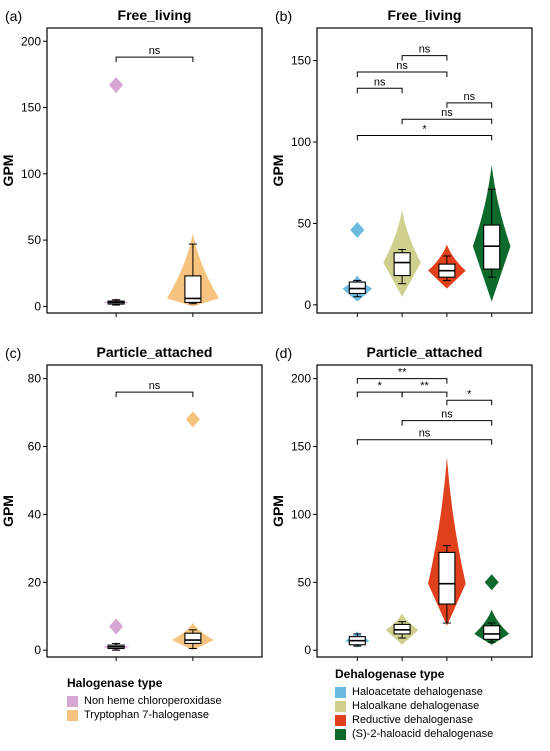  I want to click on legend-label: Haloalkane dehalogenase, so click(416, 706).